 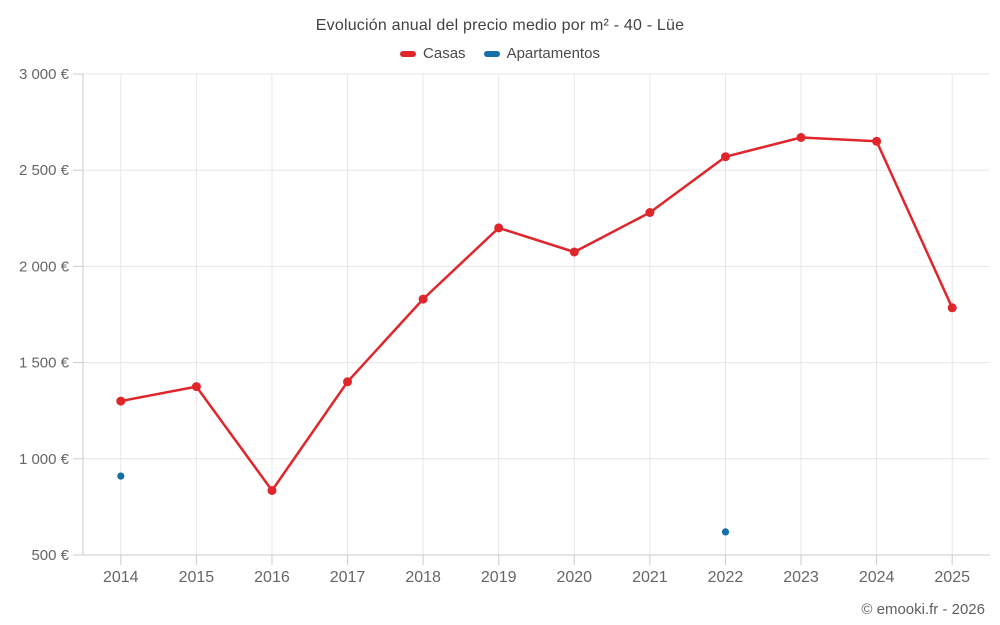 What do you see at coordinates (801, 137) in the screenshot?
I see `data-point-casas-2023` at bounding box center [801, 137].